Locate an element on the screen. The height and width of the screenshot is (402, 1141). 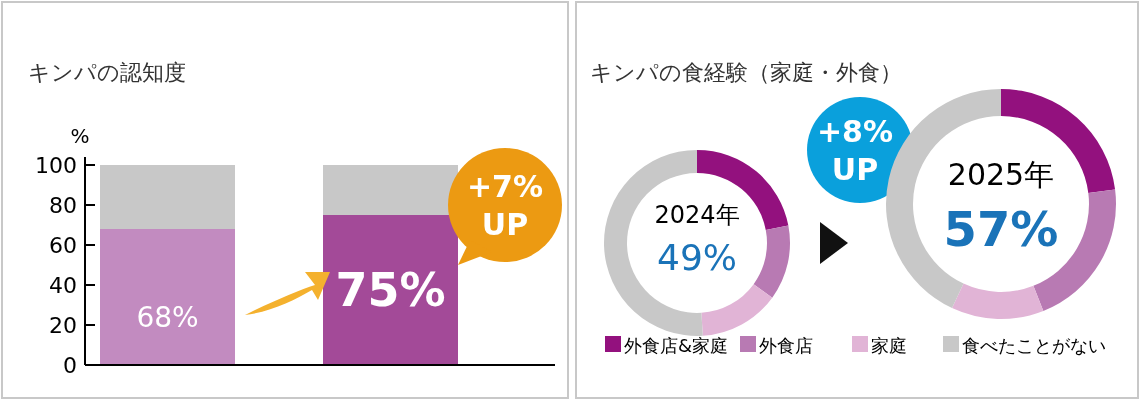
legend-label: 家庭 is located at coordinates (889, 345).